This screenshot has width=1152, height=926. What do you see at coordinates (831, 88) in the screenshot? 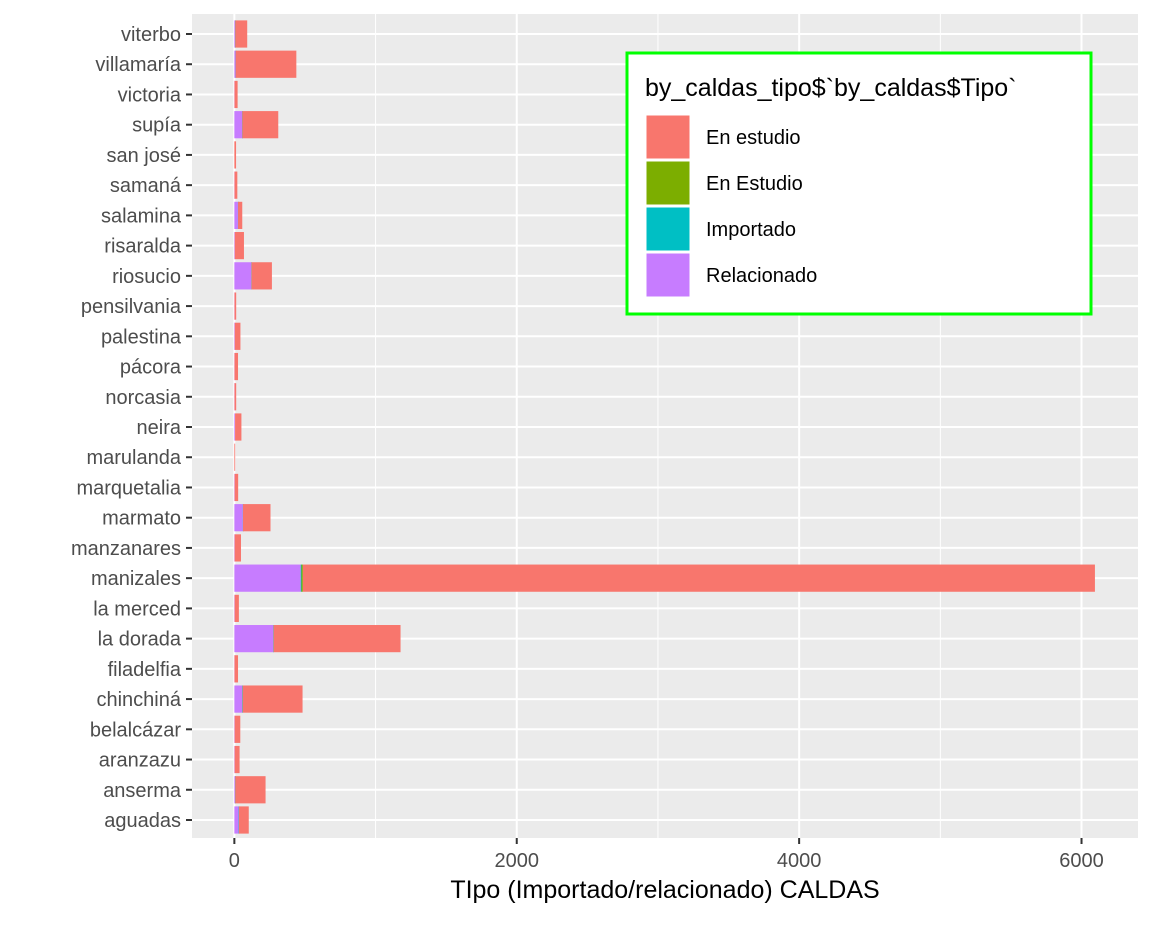
I see `legend-title: by_caldas_tipo$`by_caldas$Tipo`` at bounding box center [831, 88].